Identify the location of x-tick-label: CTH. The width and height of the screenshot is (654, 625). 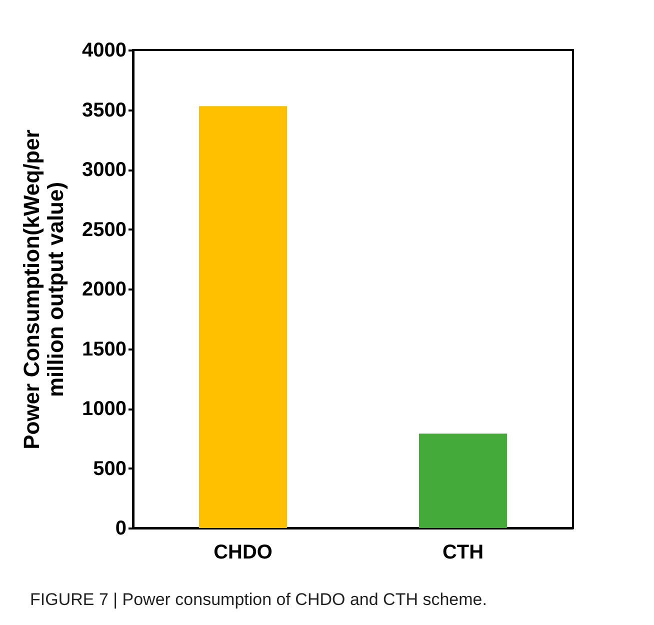
(463, 553).